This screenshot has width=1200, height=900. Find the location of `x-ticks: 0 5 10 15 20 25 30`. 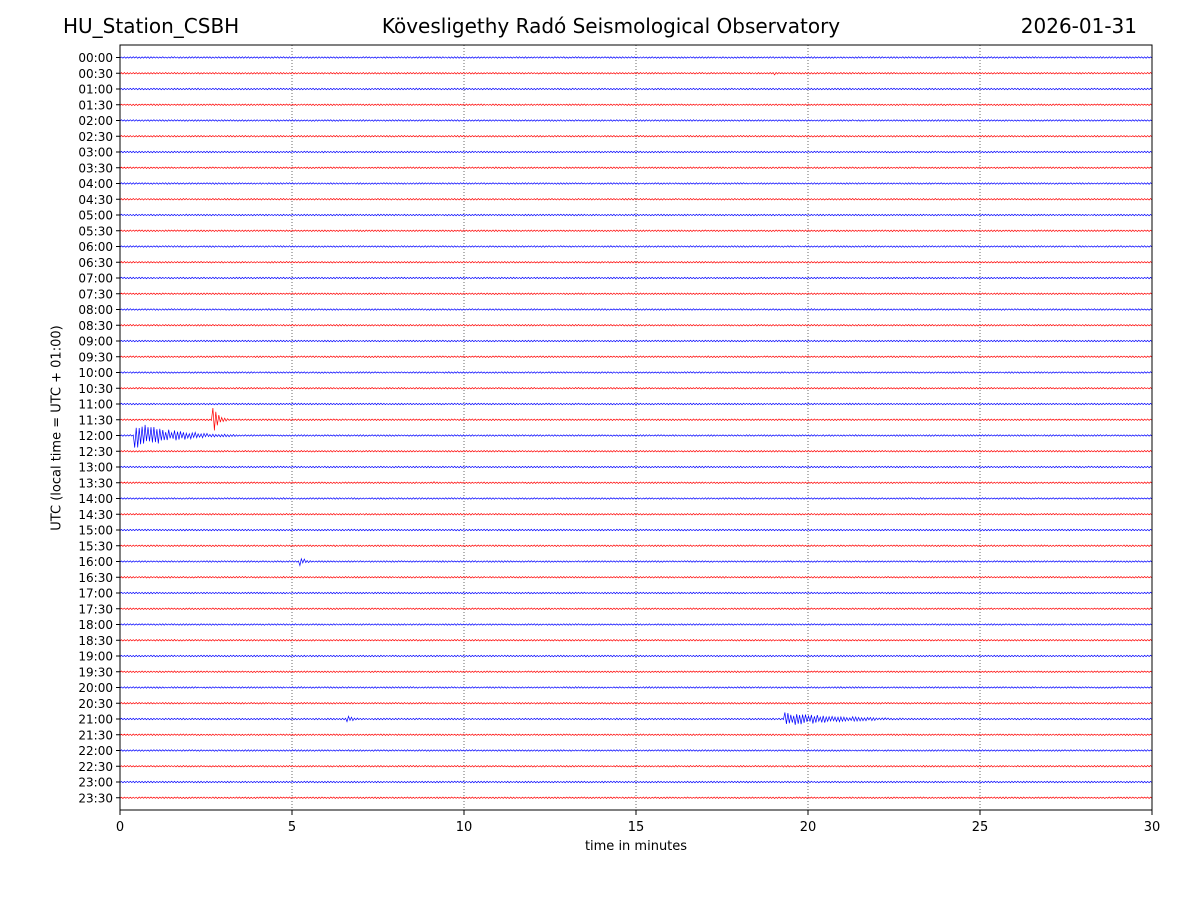

x-ticks: 0 5 10 15 20 25 30 is located at coordinates (638, 822).